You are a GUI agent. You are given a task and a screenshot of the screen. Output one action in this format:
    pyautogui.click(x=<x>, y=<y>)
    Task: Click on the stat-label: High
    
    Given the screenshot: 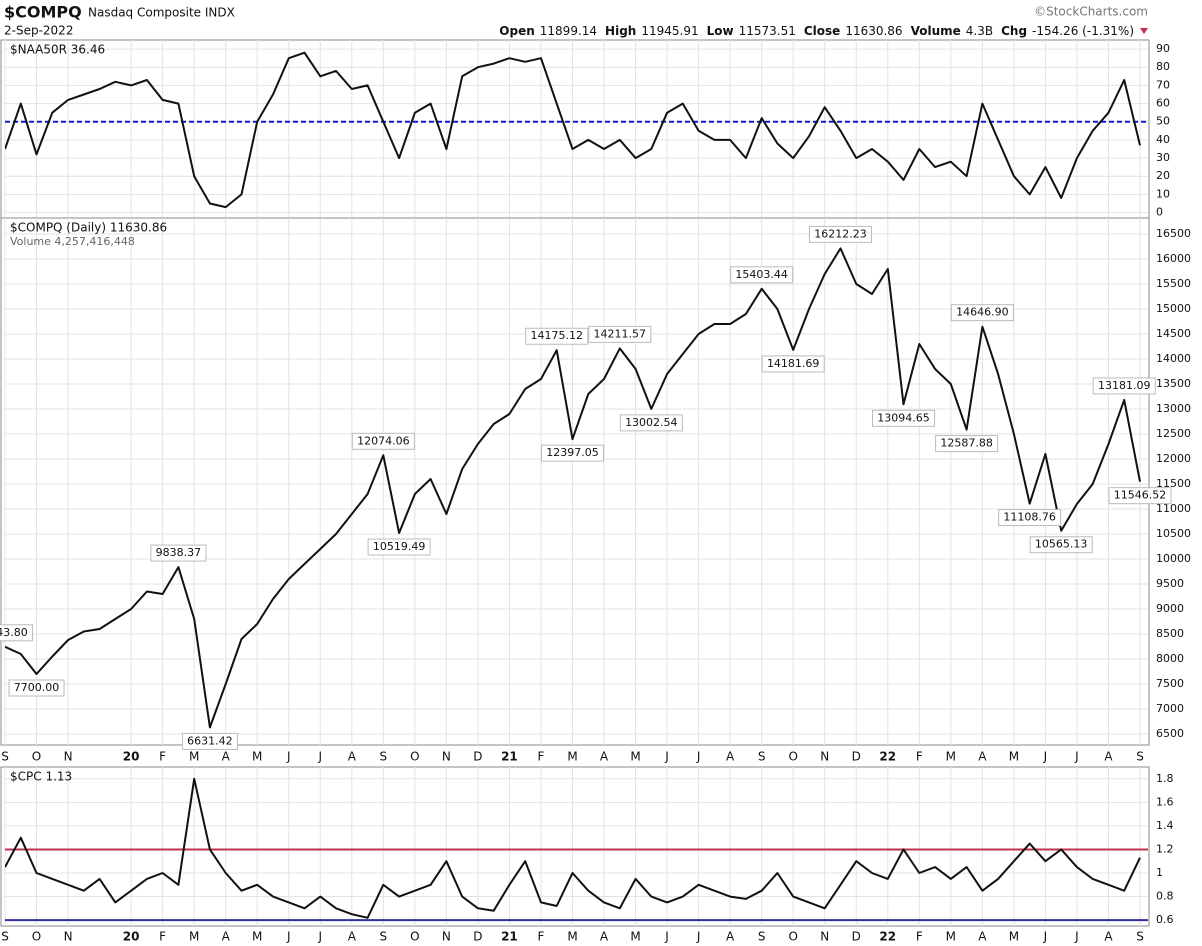 What is the action you would take?
    pyautogui.click(x=620, y=31)
    